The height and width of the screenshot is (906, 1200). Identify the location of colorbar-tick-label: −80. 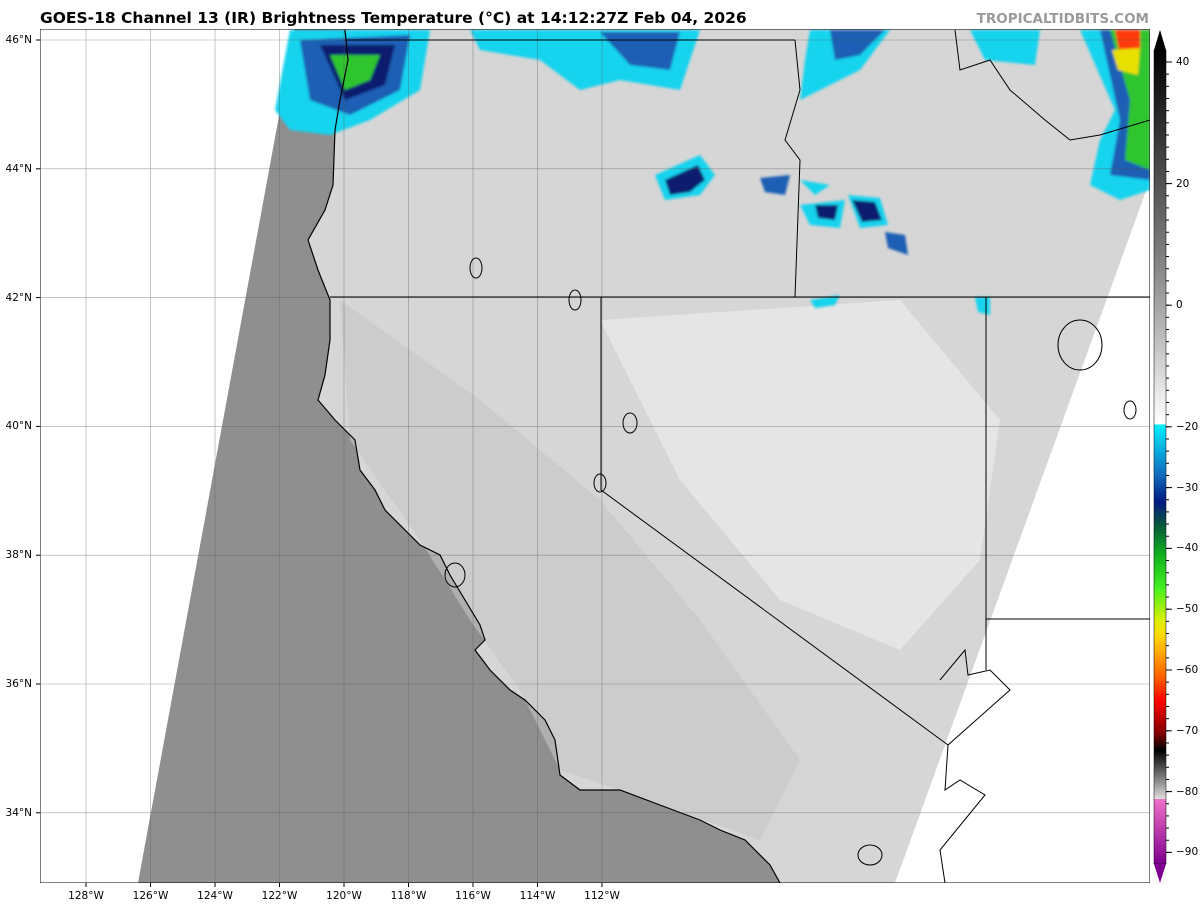
(1187, 791).